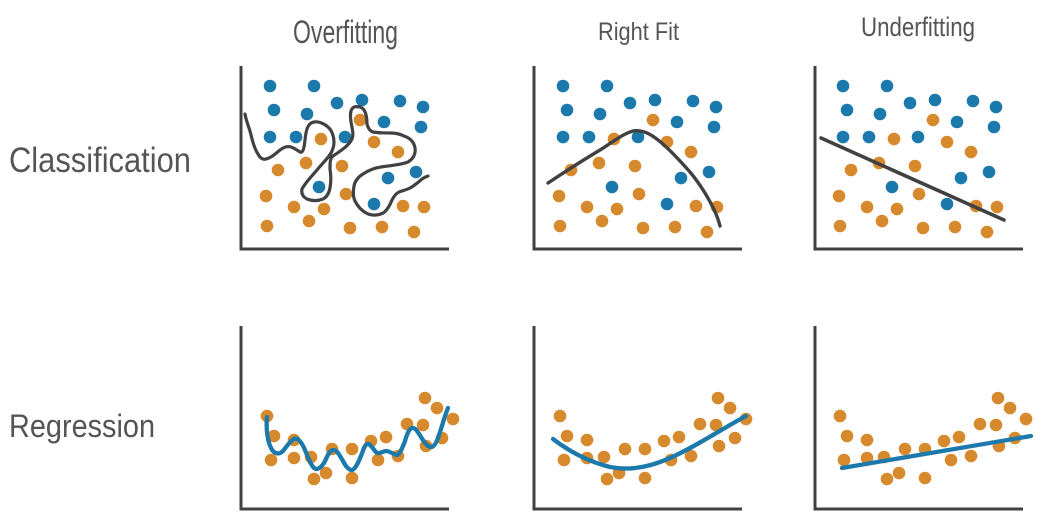 This screenshot has height=526, width=1045. What do you see at coordinates (918, 27) in the screenshot?
I see `svg-text: Underfitting` at bounding box center [918, 27].